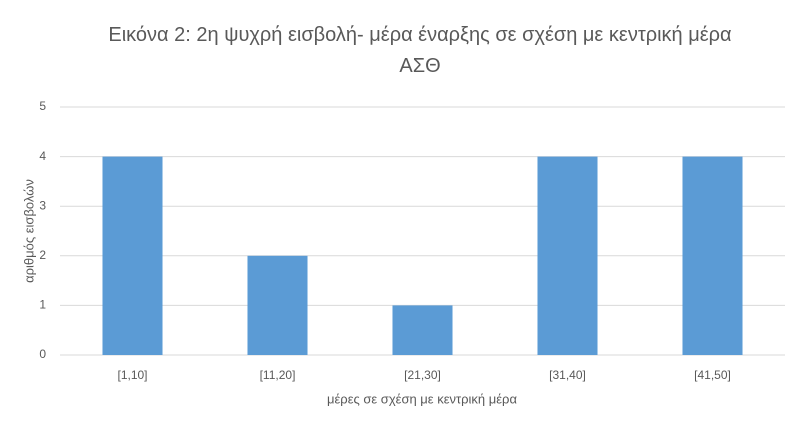  What do you see at coordinates (132, 375) in the screenshot?
I see `x-tick-label: [1,10]` at bounding box center [132, 375].